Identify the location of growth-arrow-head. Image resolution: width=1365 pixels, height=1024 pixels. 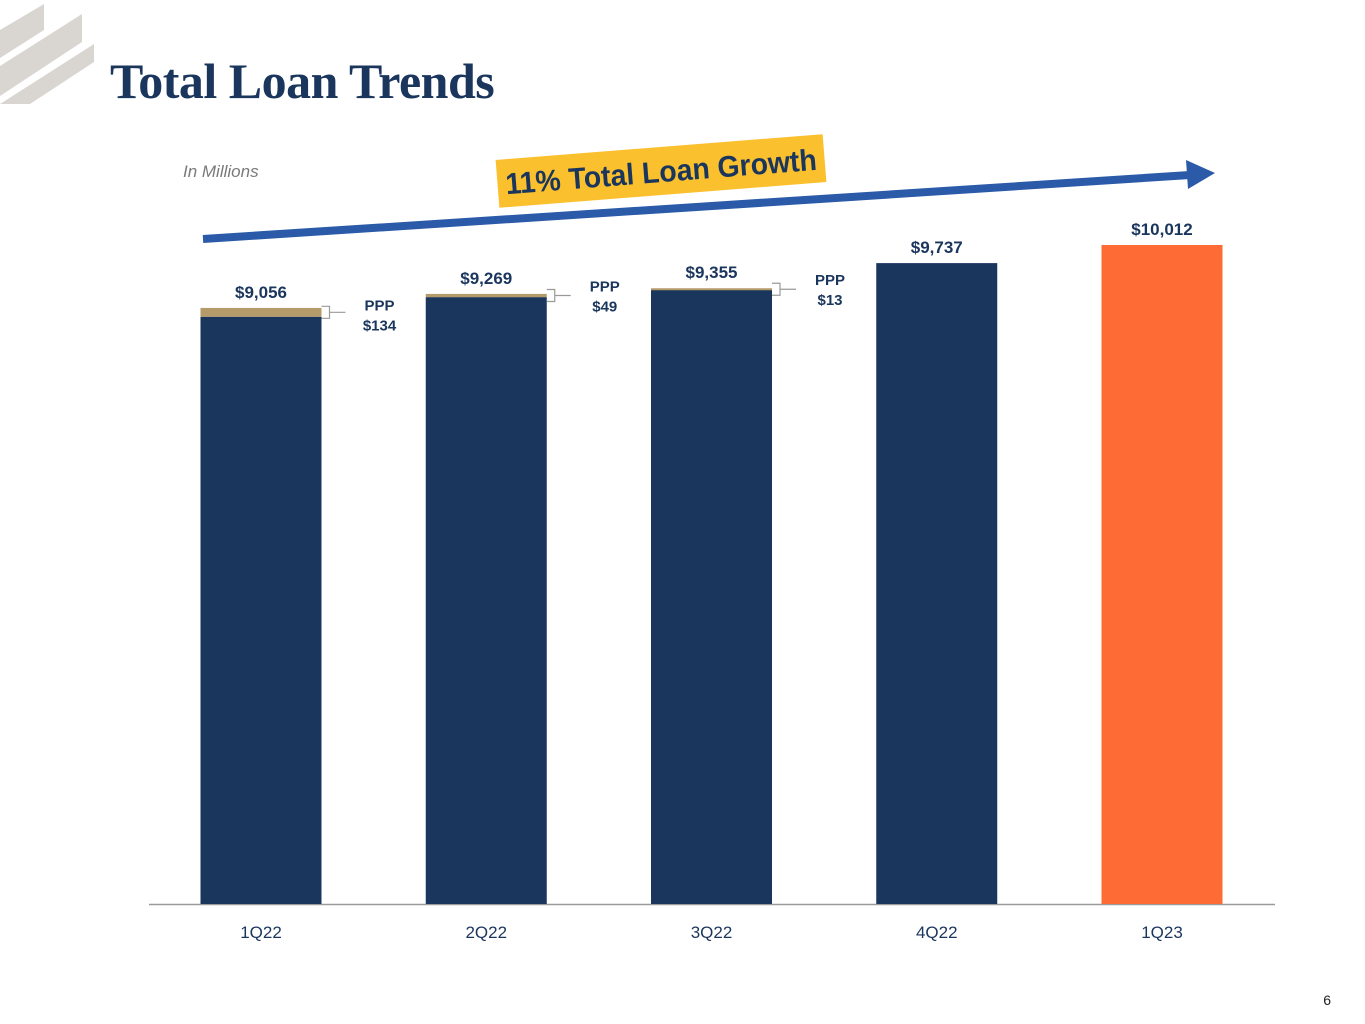
(1200, 174).